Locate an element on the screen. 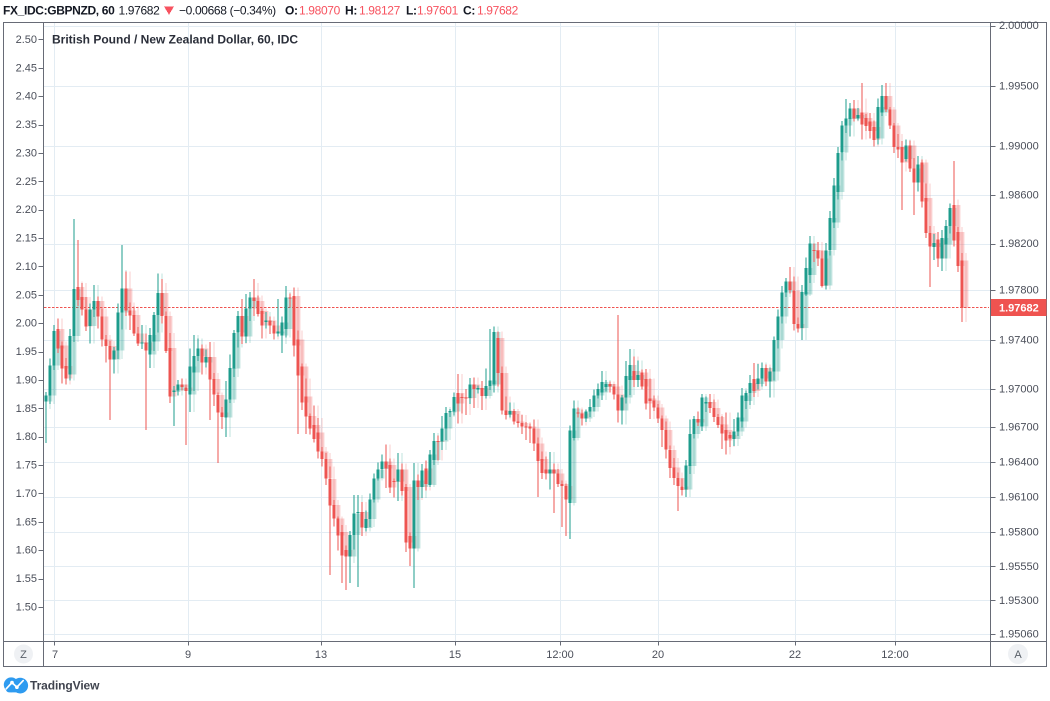  svg-text: 15 is located at coordinates (455, 655).